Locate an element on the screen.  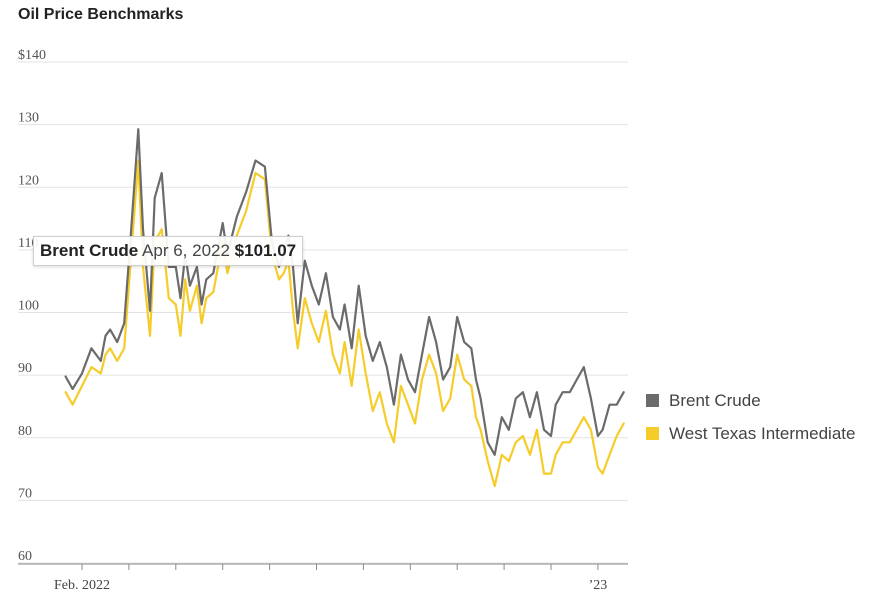
chart-title: Oil Price Benchmarks is located at coordinates (101, 14).